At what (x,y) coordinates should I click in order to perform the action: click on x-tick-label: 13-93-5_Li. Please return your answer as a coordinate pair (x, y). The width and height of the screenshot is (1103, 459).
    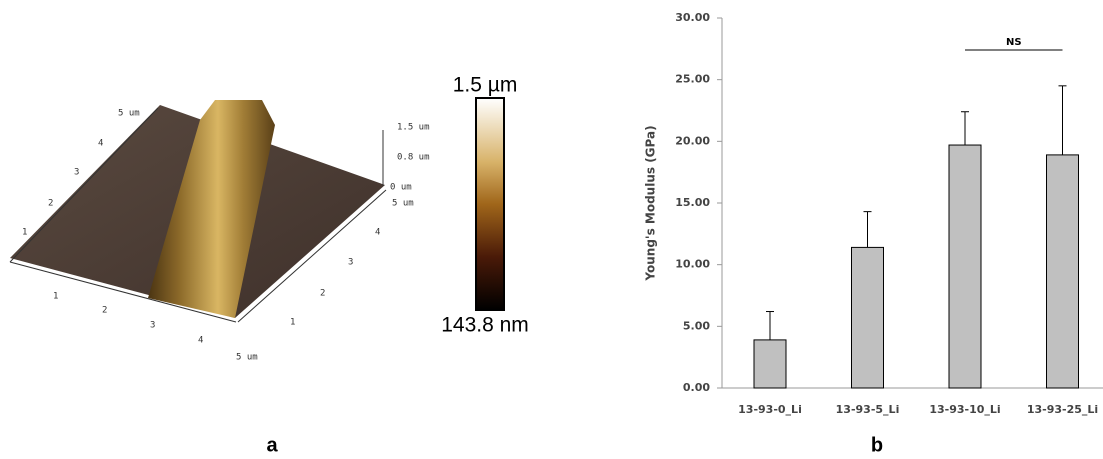
    Looking at the image, I should click on (868, 409).